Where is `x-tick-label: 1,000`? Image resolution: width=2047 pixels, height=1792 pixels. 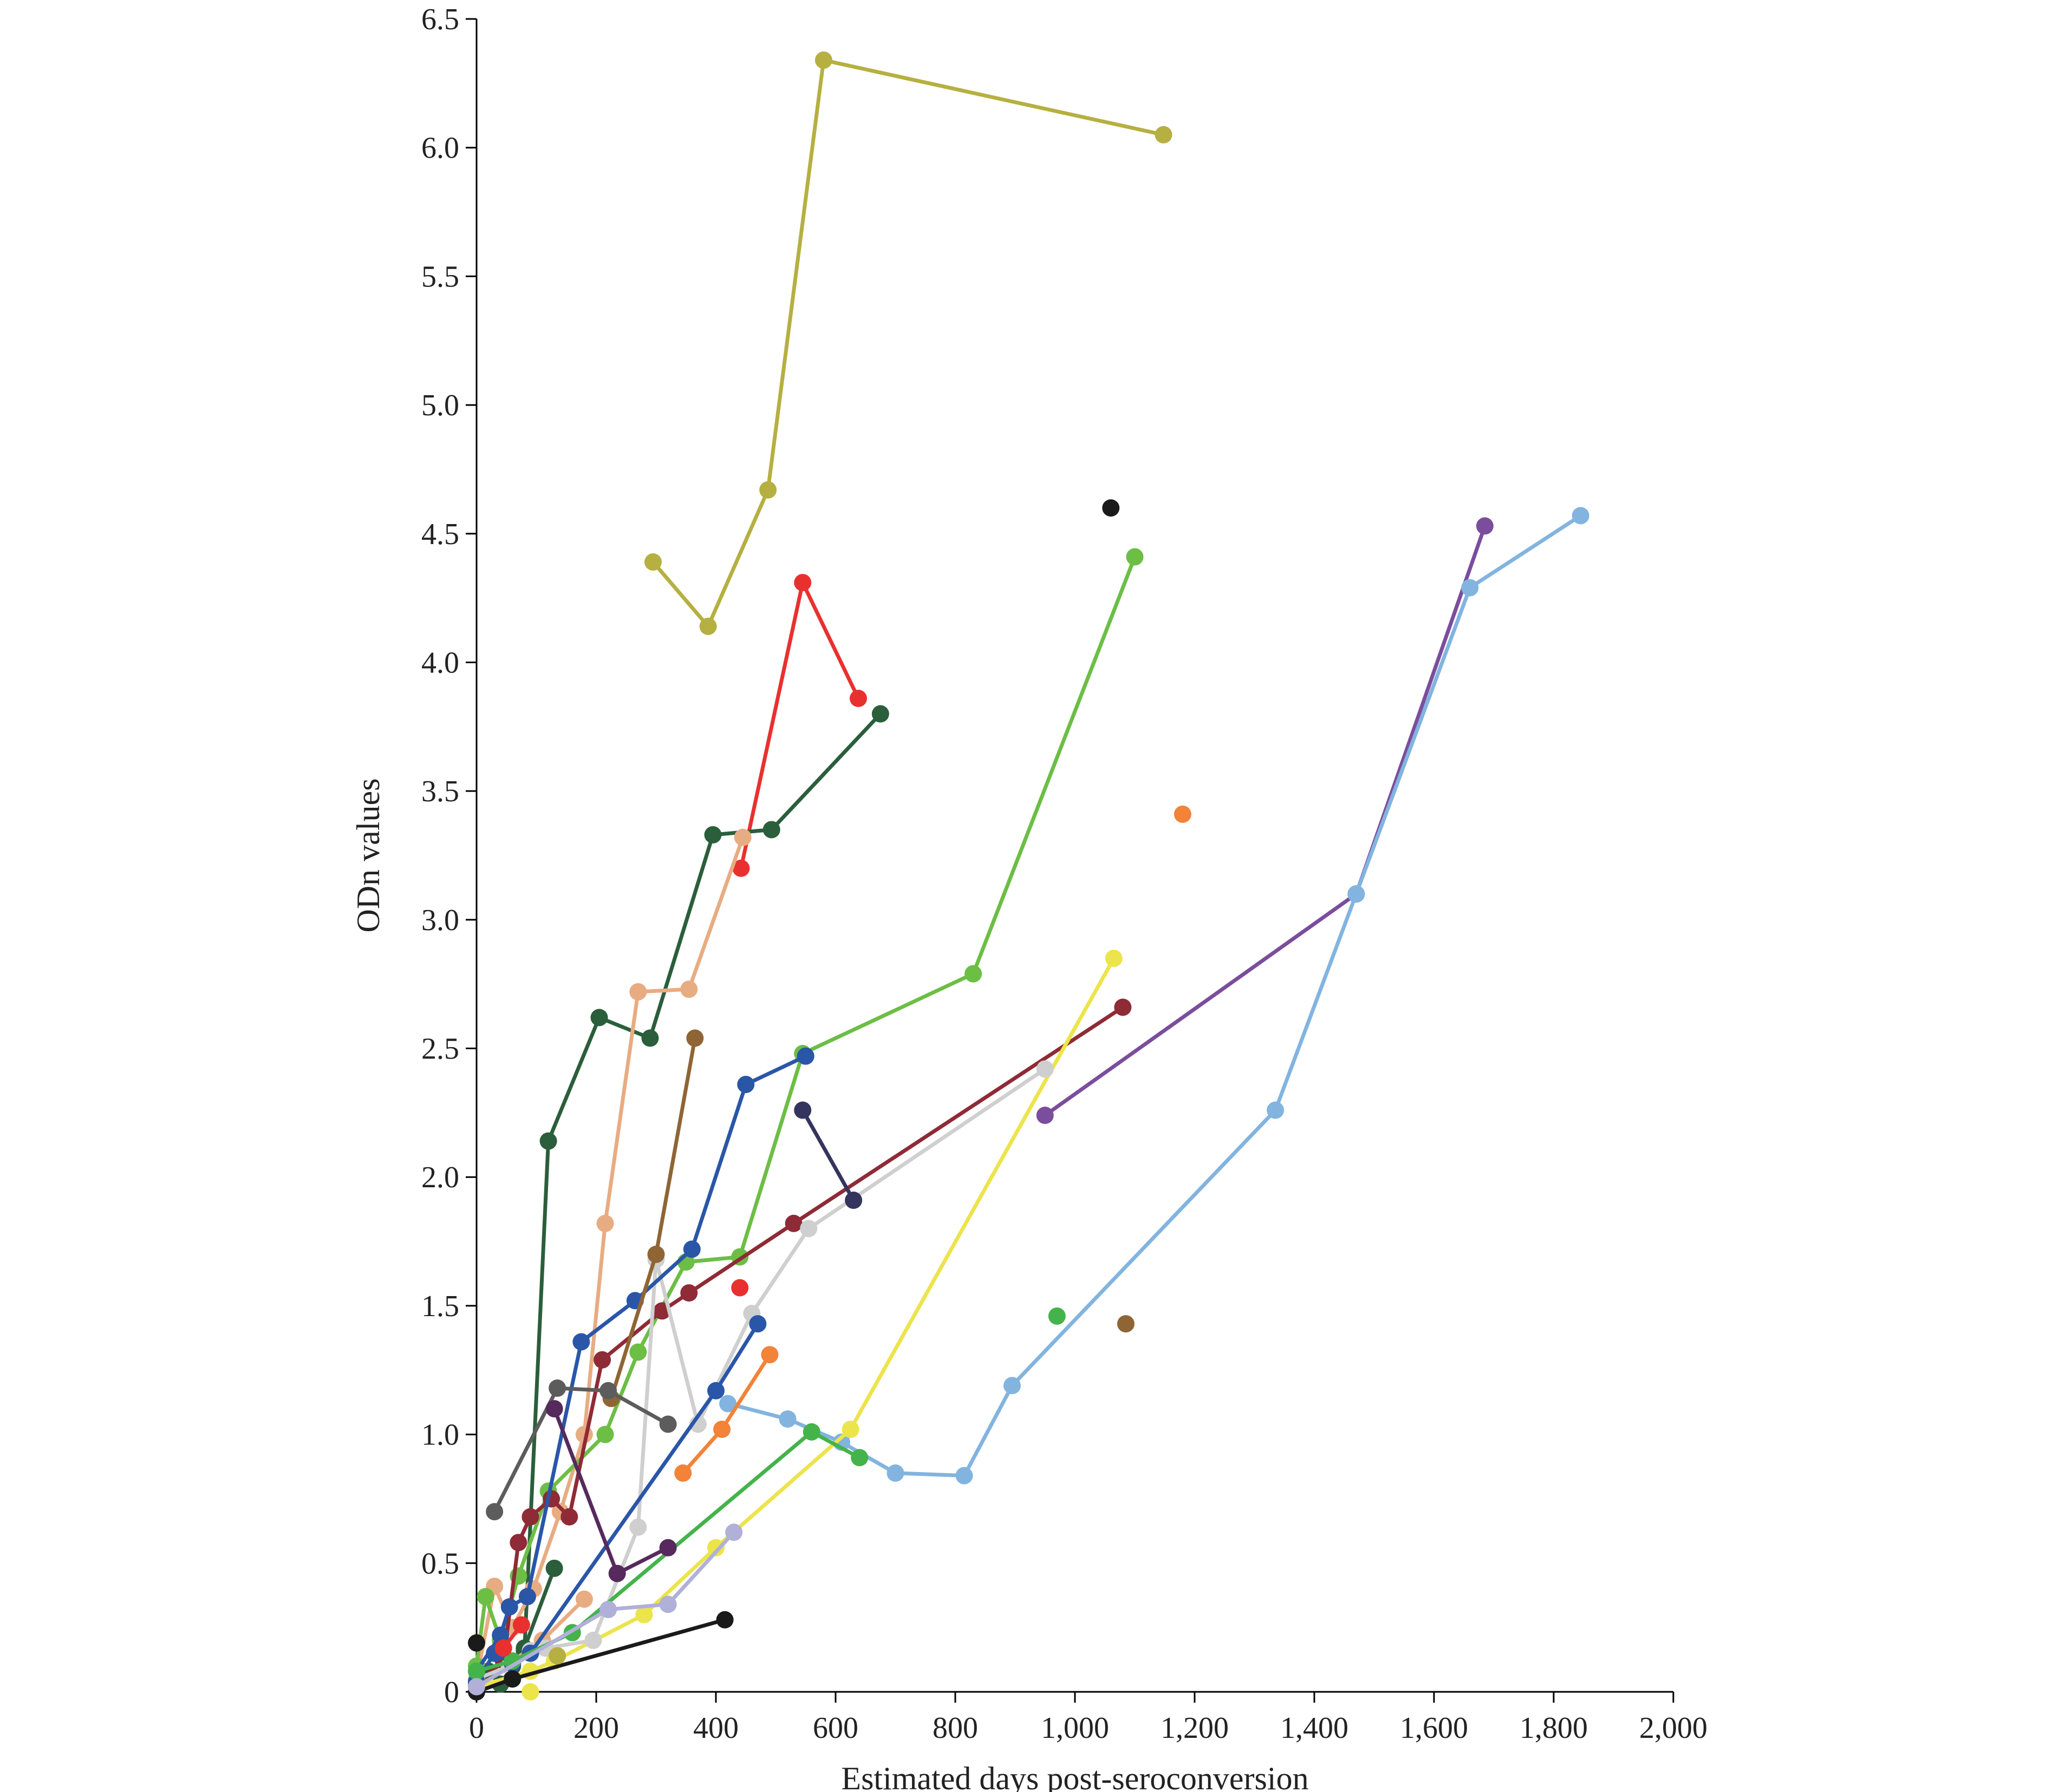 x-tick-label: 1,000 is located at coordinates (1075, 1728).